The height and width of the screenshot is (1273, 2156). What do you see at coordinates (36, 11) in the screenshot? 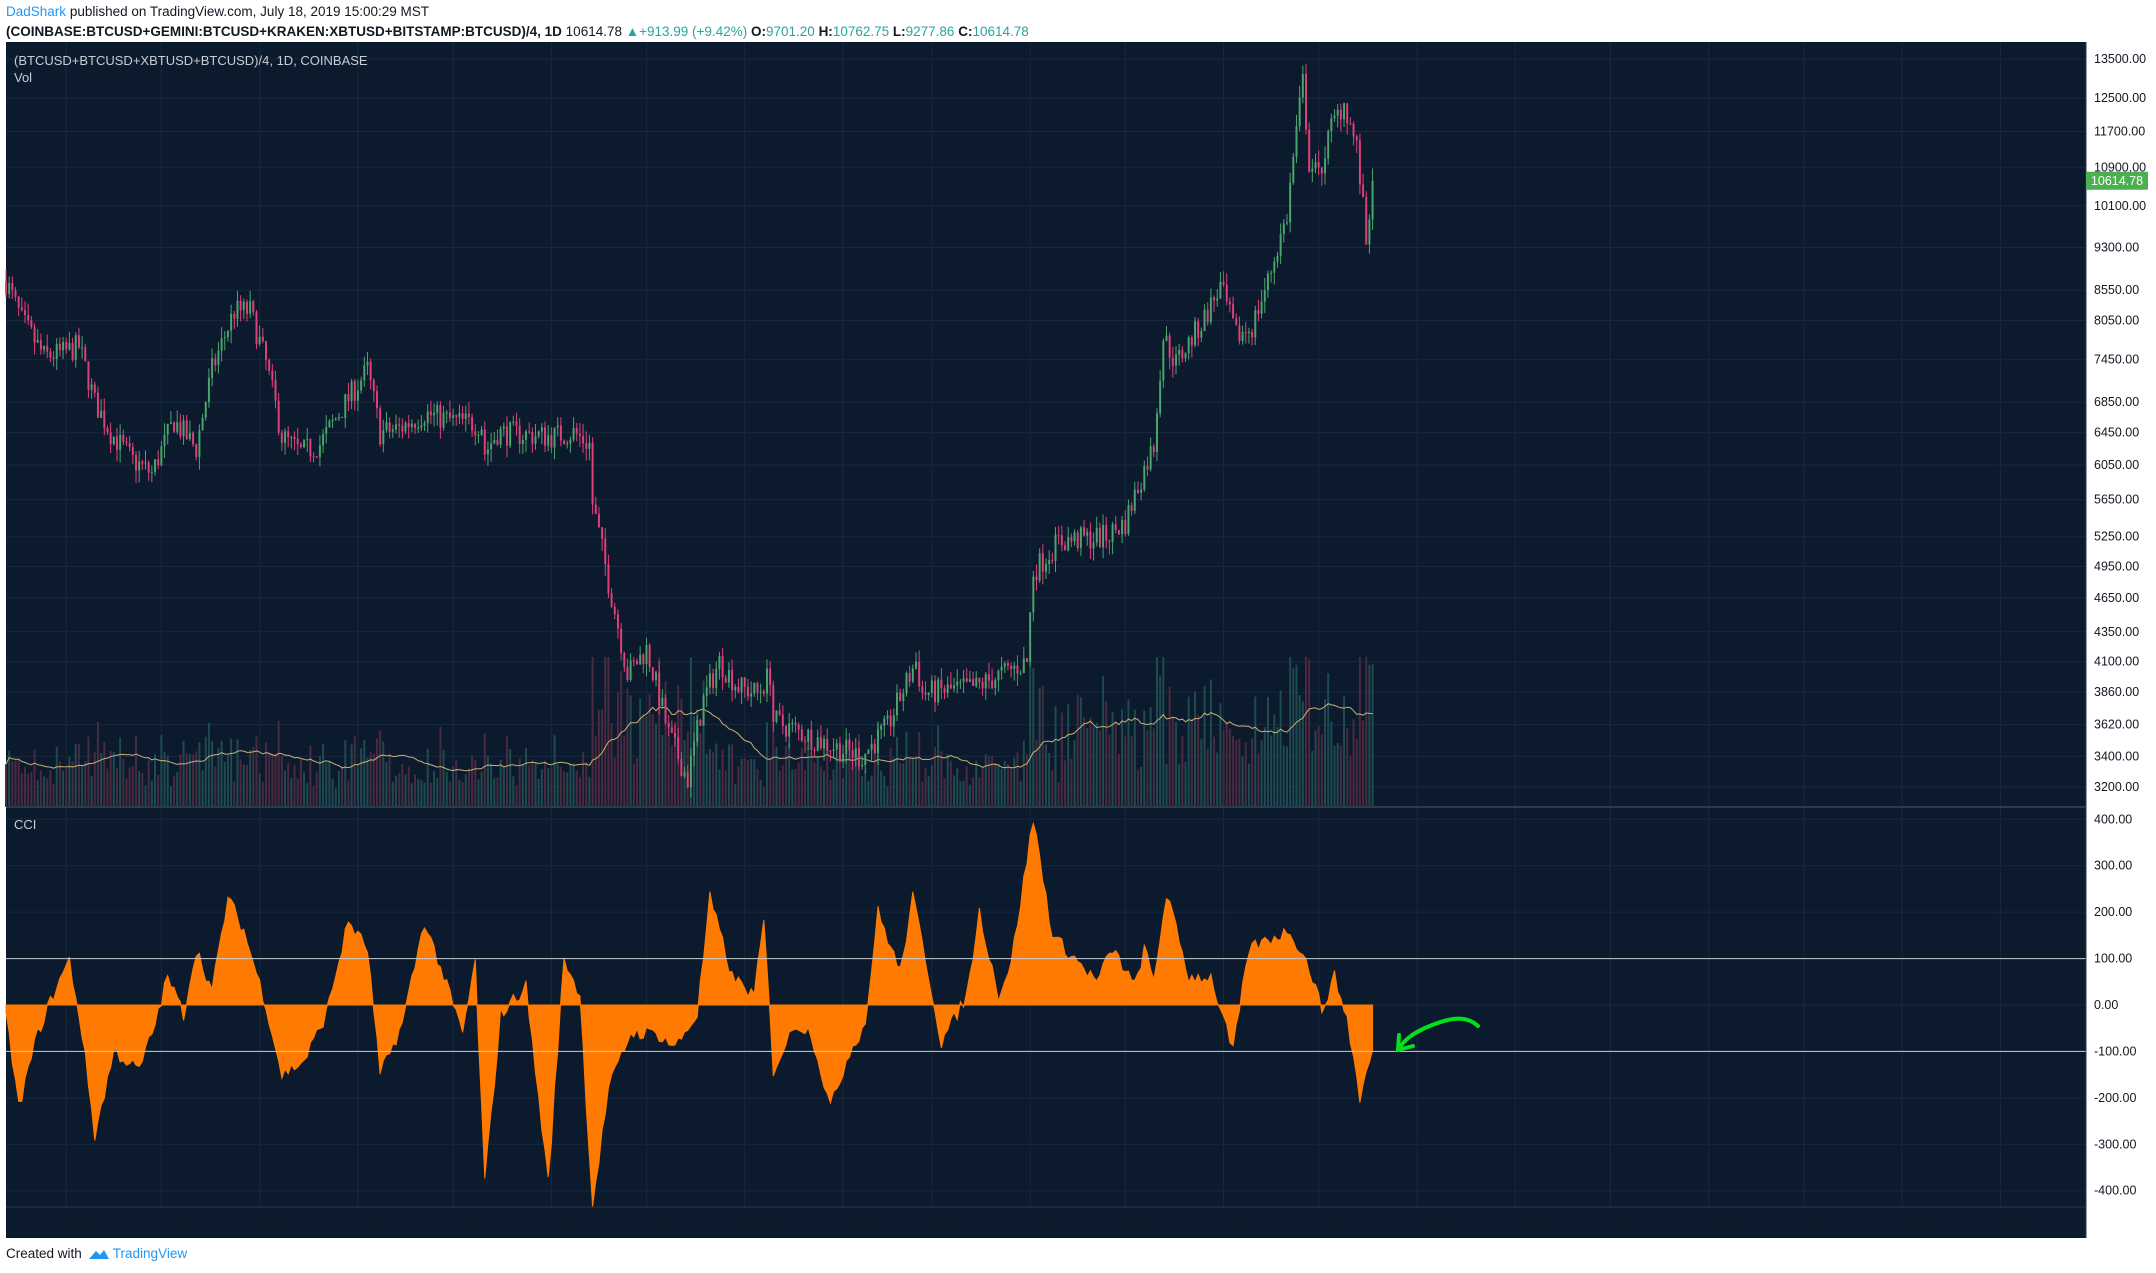
I see `author-link: DadShark` at bounding box center [36, 11].